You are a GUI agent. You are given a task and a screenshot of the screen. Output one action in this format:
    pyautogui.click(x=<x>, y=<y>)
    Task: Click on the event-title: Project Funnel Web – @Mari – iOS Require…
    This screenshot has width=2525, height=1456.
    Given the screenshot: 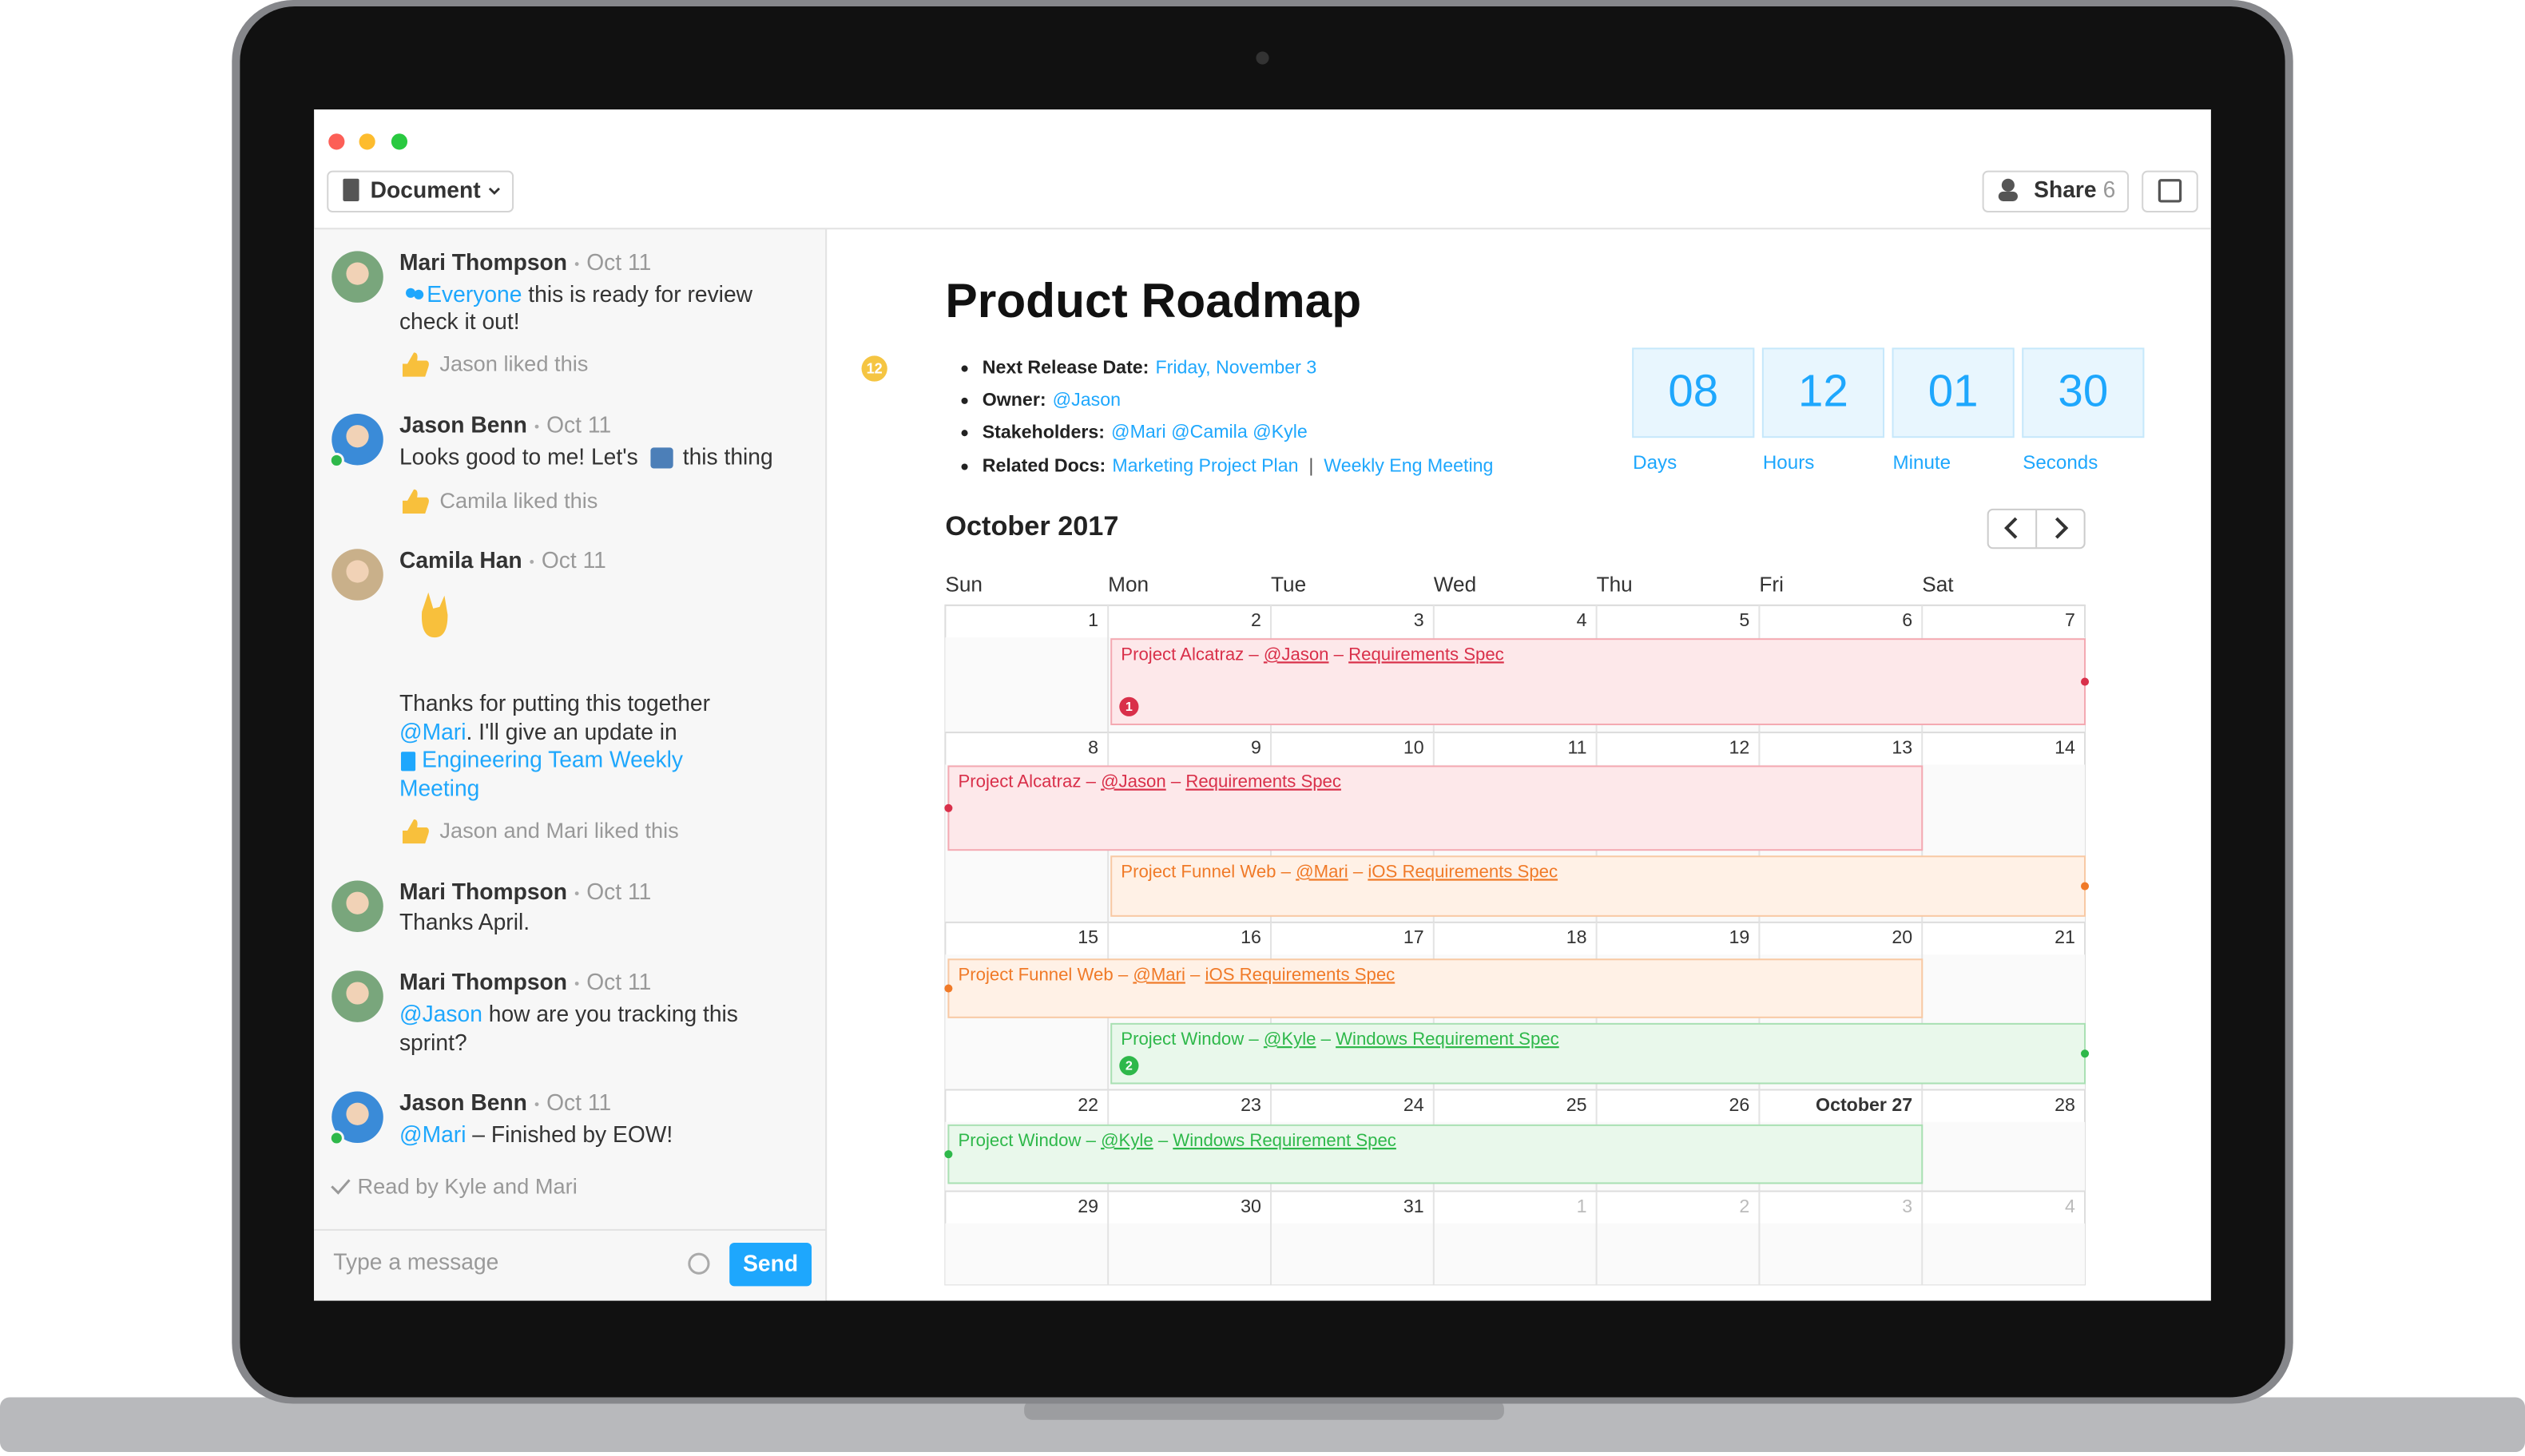 What is the action you would take?
    pyautogui.click(x=1176, y=974)
    